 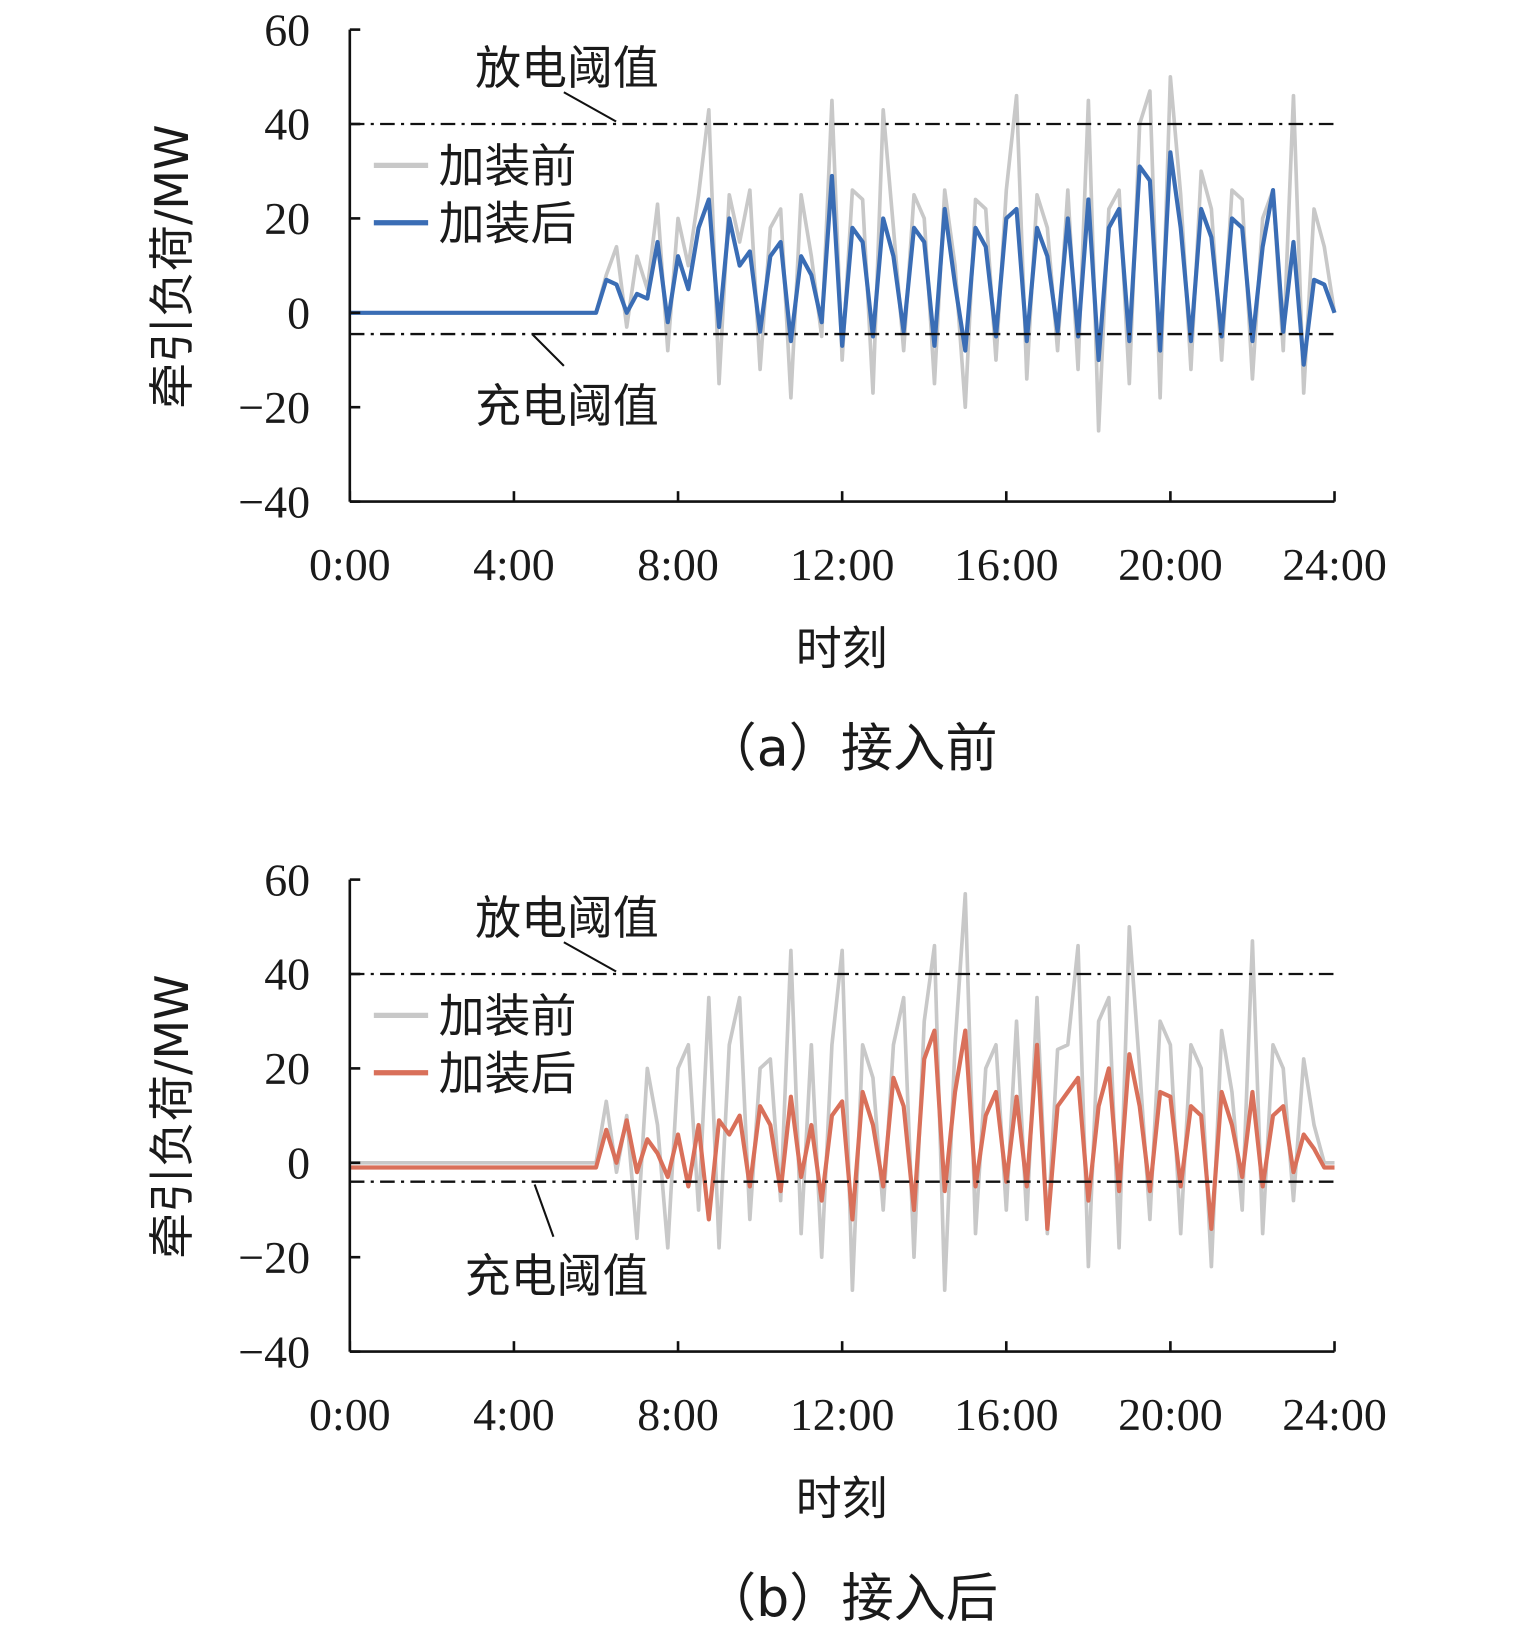 What do you see at coordinates (508, 1073) in the screenshot?
I see `legend-label-after-b: 加装后` at bounding box center [508, 1073].